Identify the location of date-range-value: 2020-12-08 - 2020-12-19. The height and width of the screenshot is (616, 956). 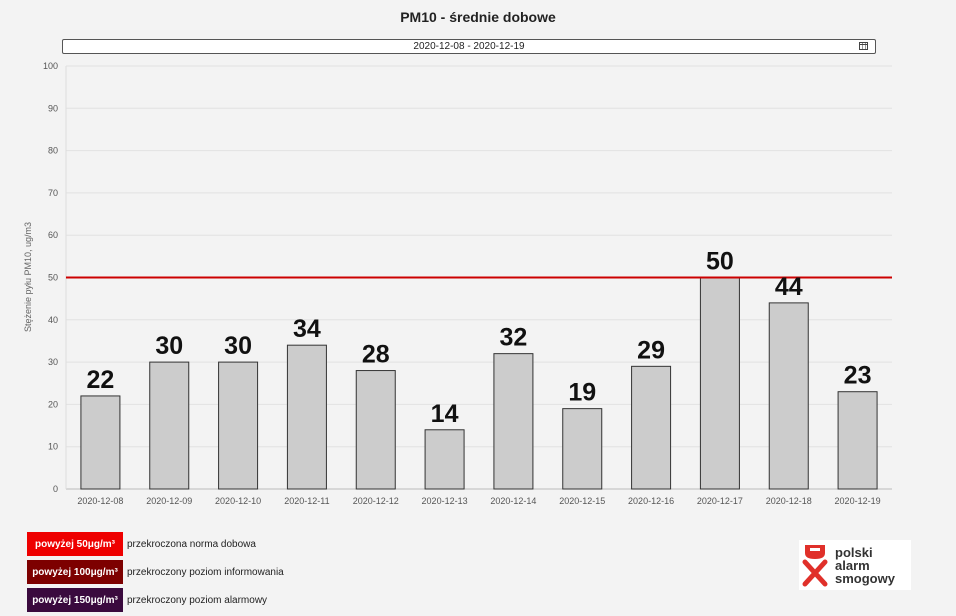
(469, 46).